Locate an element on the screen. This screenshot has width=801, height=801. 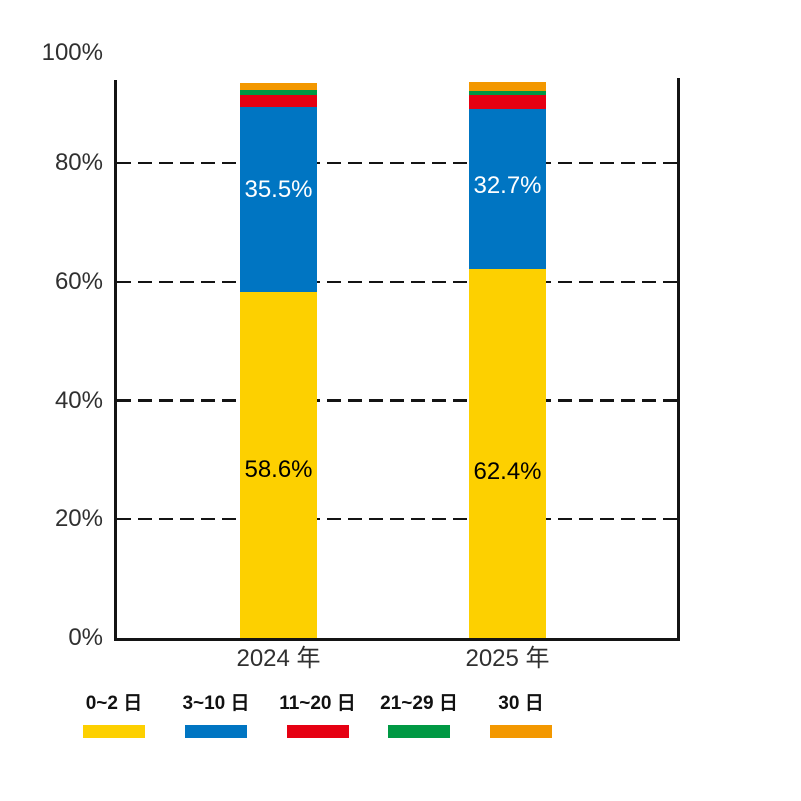
y-axis-tick-label: 100% is located at coordinates (72, 52).